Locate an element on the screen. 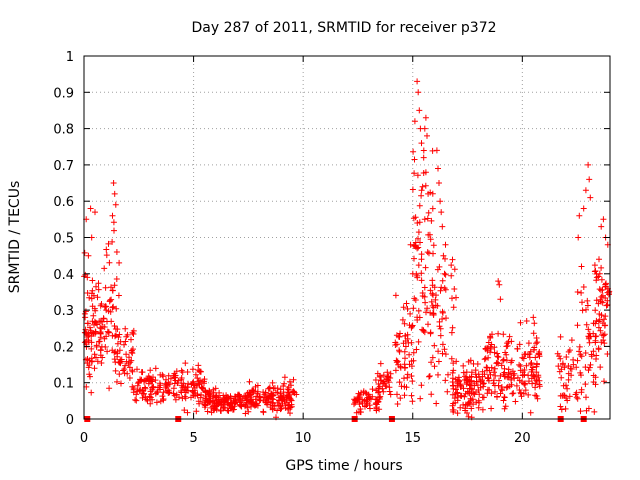 The image size is (640, 480). x-axis-label: GPS time / hours is located at coordinates (343, 466).